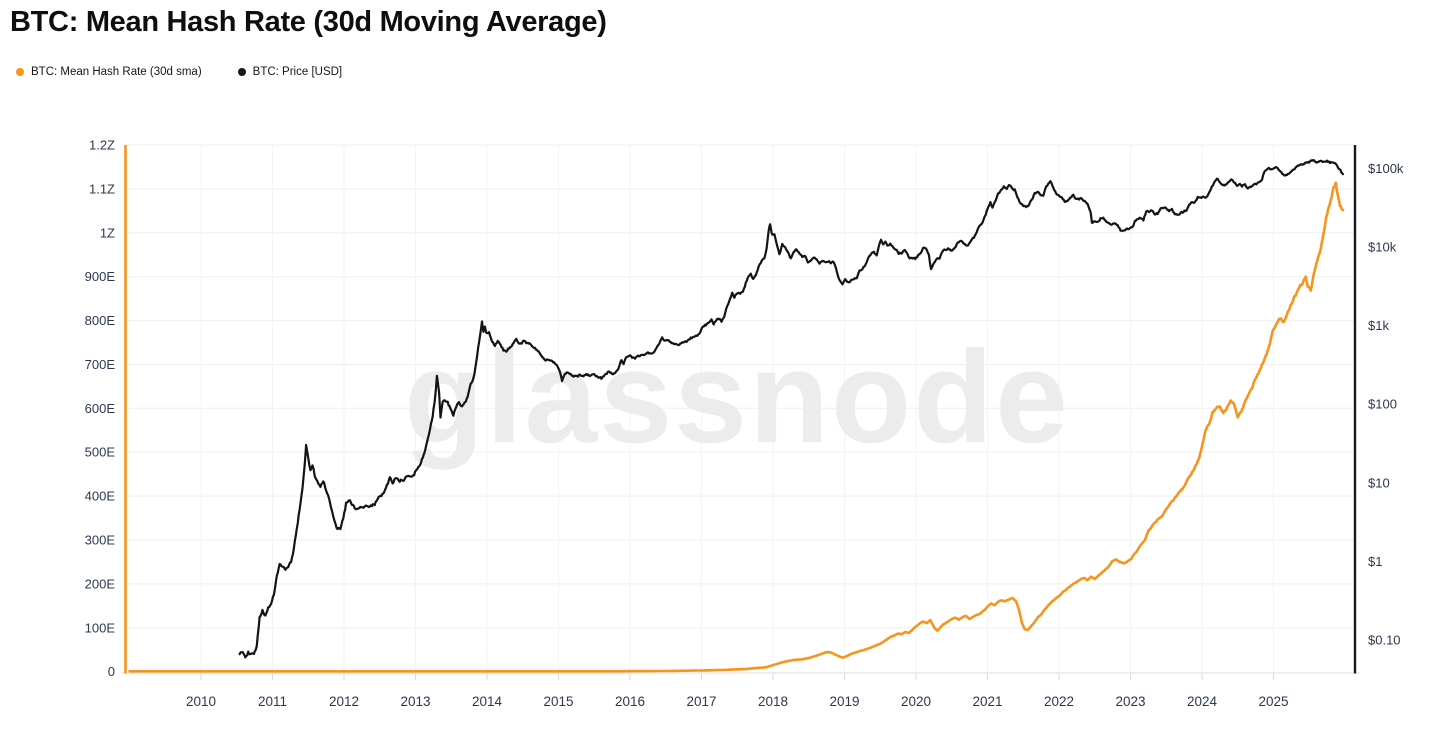 This screenshot has width=1456, height=740. What do you see at coordinates (116, 72) in the screenshot?
I see `legend-label-hash-rate: BTC: Mean Hash Rate (30d sma)` at bounding box center [116, 72].